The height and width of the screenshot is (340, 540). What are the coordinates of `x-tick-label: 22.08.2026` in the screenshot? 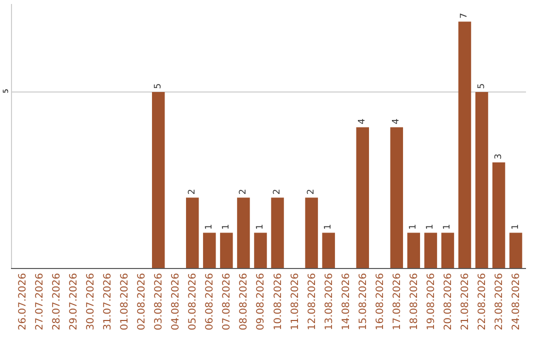 It's located at (482, 301).